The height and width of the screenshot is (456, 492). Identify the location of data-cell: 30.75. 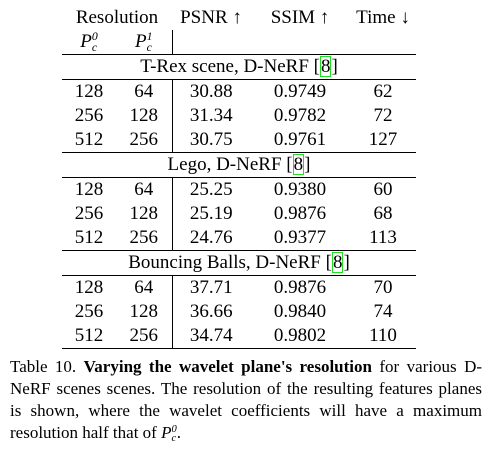
(211, 139).